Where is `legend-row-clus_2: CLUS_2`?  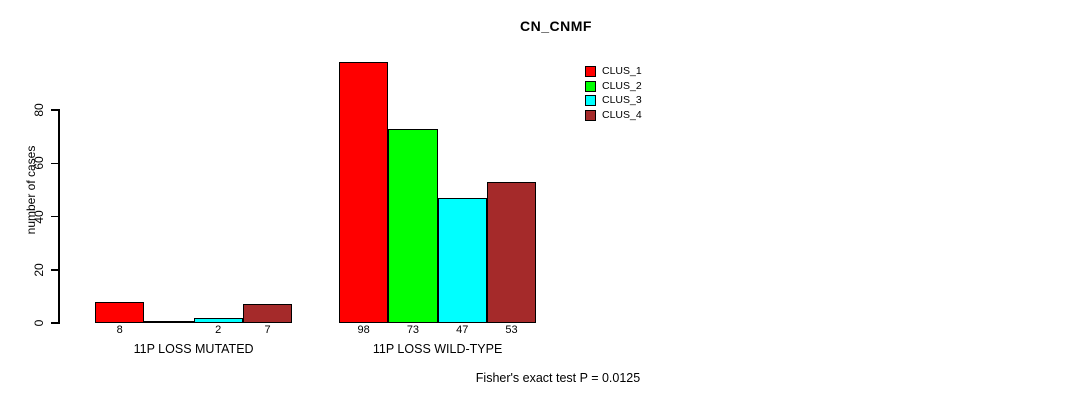 legend-row-clus_2: CLUS_2 is located at coordinates (613, 85).